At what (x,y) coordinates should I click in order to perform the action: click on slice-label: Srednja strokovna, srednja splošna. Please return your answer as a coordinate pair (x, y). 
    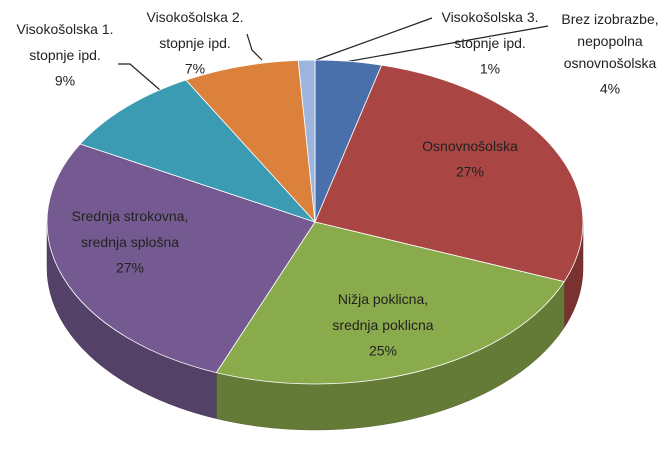
    Looking at the image, I should click on (130, 229).